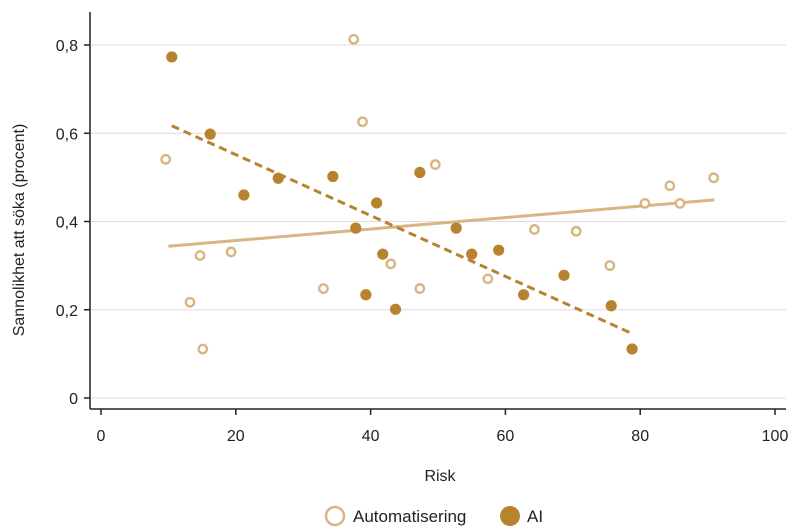 The image size is (798, 527). Describe the element at coordinates (67, 311) in the screenshot. I see `y-tick-label: 0,2` at that location.